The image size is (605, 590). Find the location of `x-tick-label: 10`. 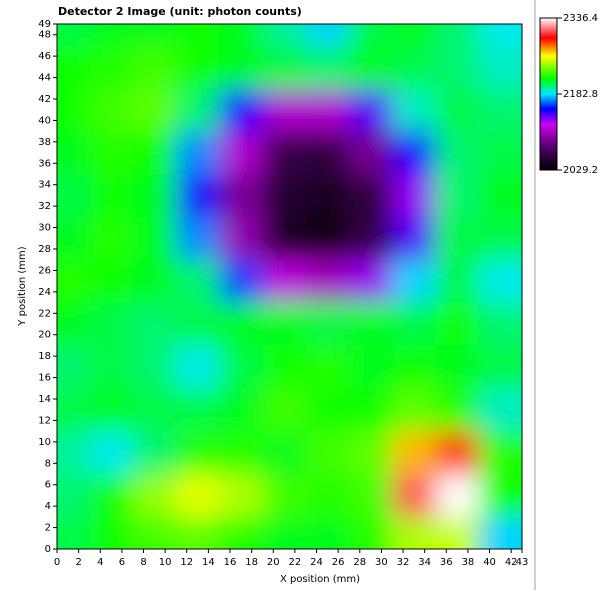

x-tick-label: 10 is located at coordinates (165, 562).